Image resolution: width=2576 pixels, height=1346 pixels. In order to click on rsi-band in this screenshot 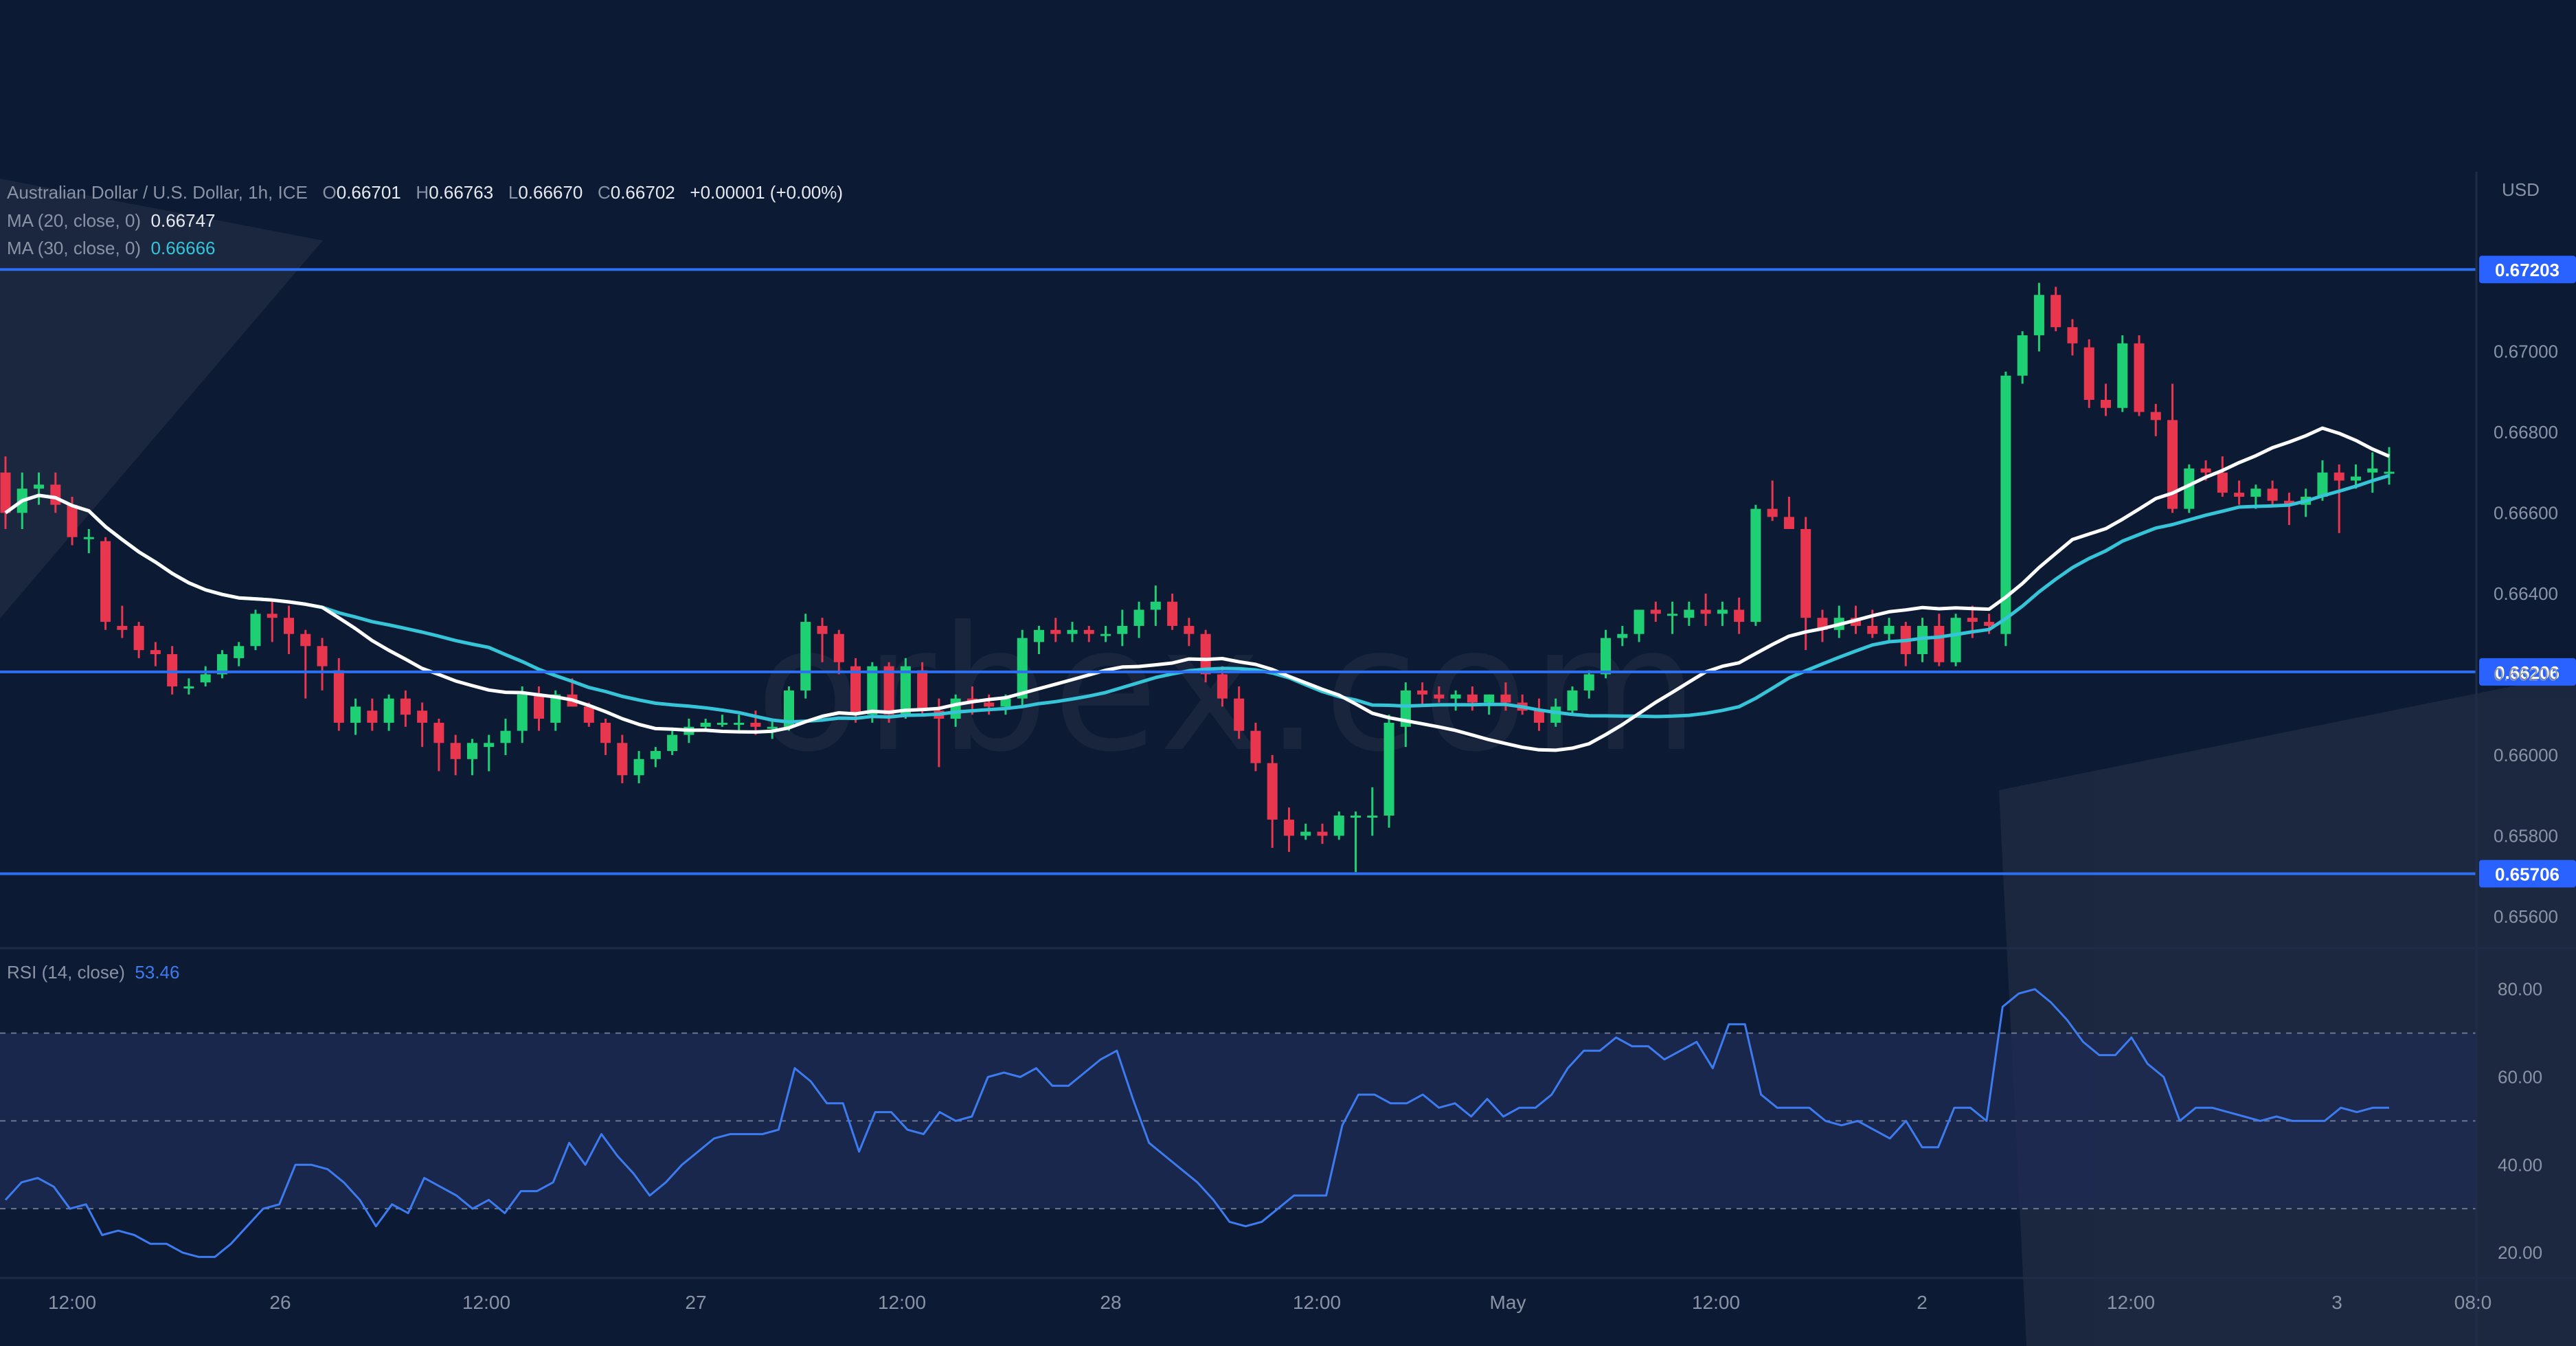, I will do `click(1238, 1121)`.